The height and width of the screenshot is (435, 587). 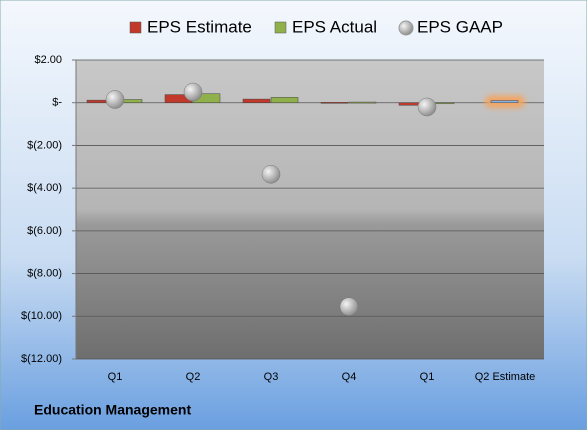 I want to click on x-tick-label: Q2 Estimate, so click(x=505, y=377).